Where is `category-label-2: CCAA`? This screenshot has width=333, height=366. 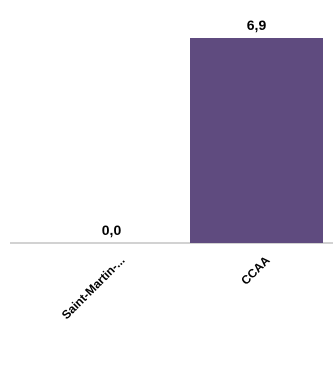
category-label-2: CCAA is located at coordinates (255, 270).